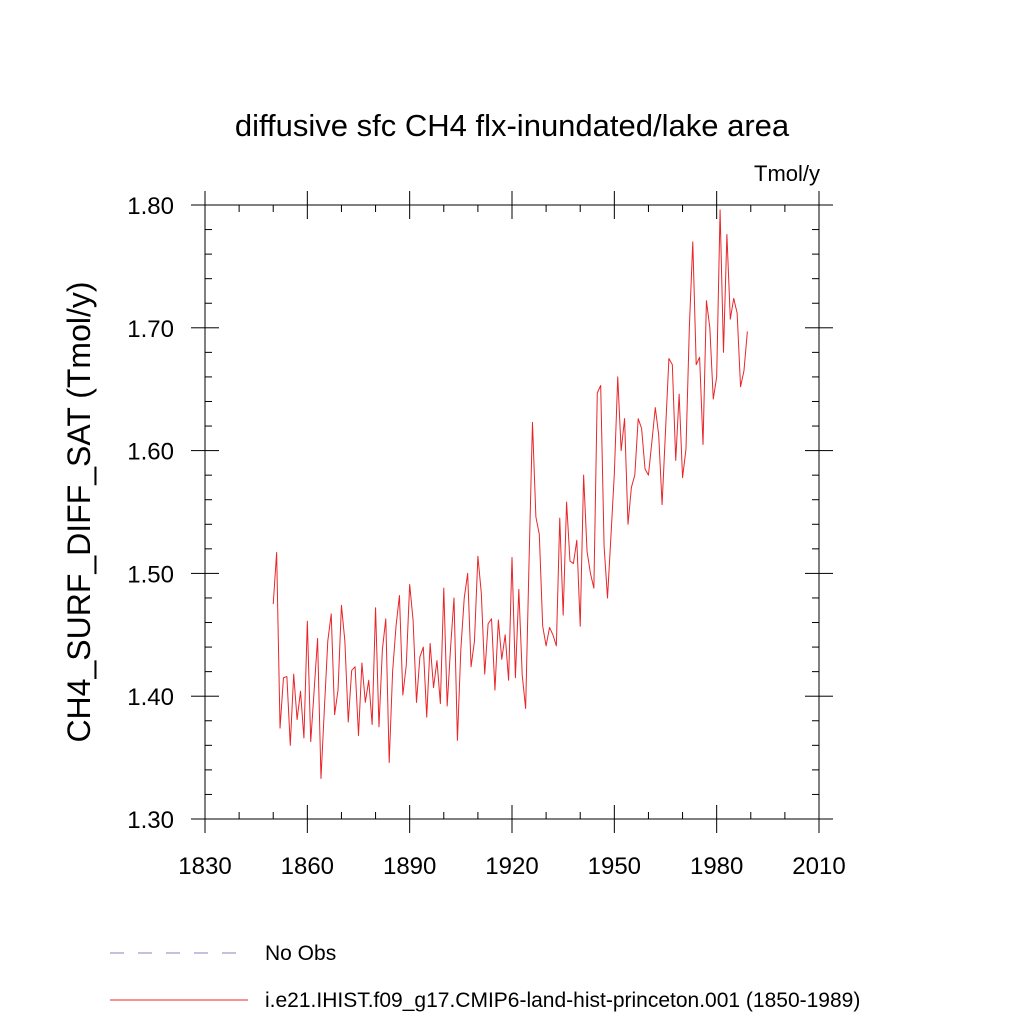  I want to click on y-axis-label: CH4_SURF_DIFF_SAT (Tmol/y), so click(79, 511).